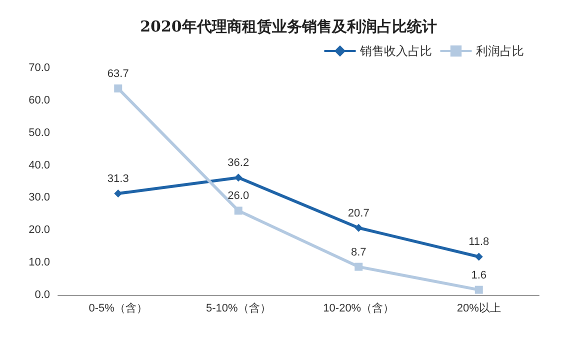 Image resolution: width=577 pixels, height=345 pixels. What do you see at coordinates (478, 308) in the screenshot?
I see `x-tick-label: 20%以上` at bounding box center [478, 308].